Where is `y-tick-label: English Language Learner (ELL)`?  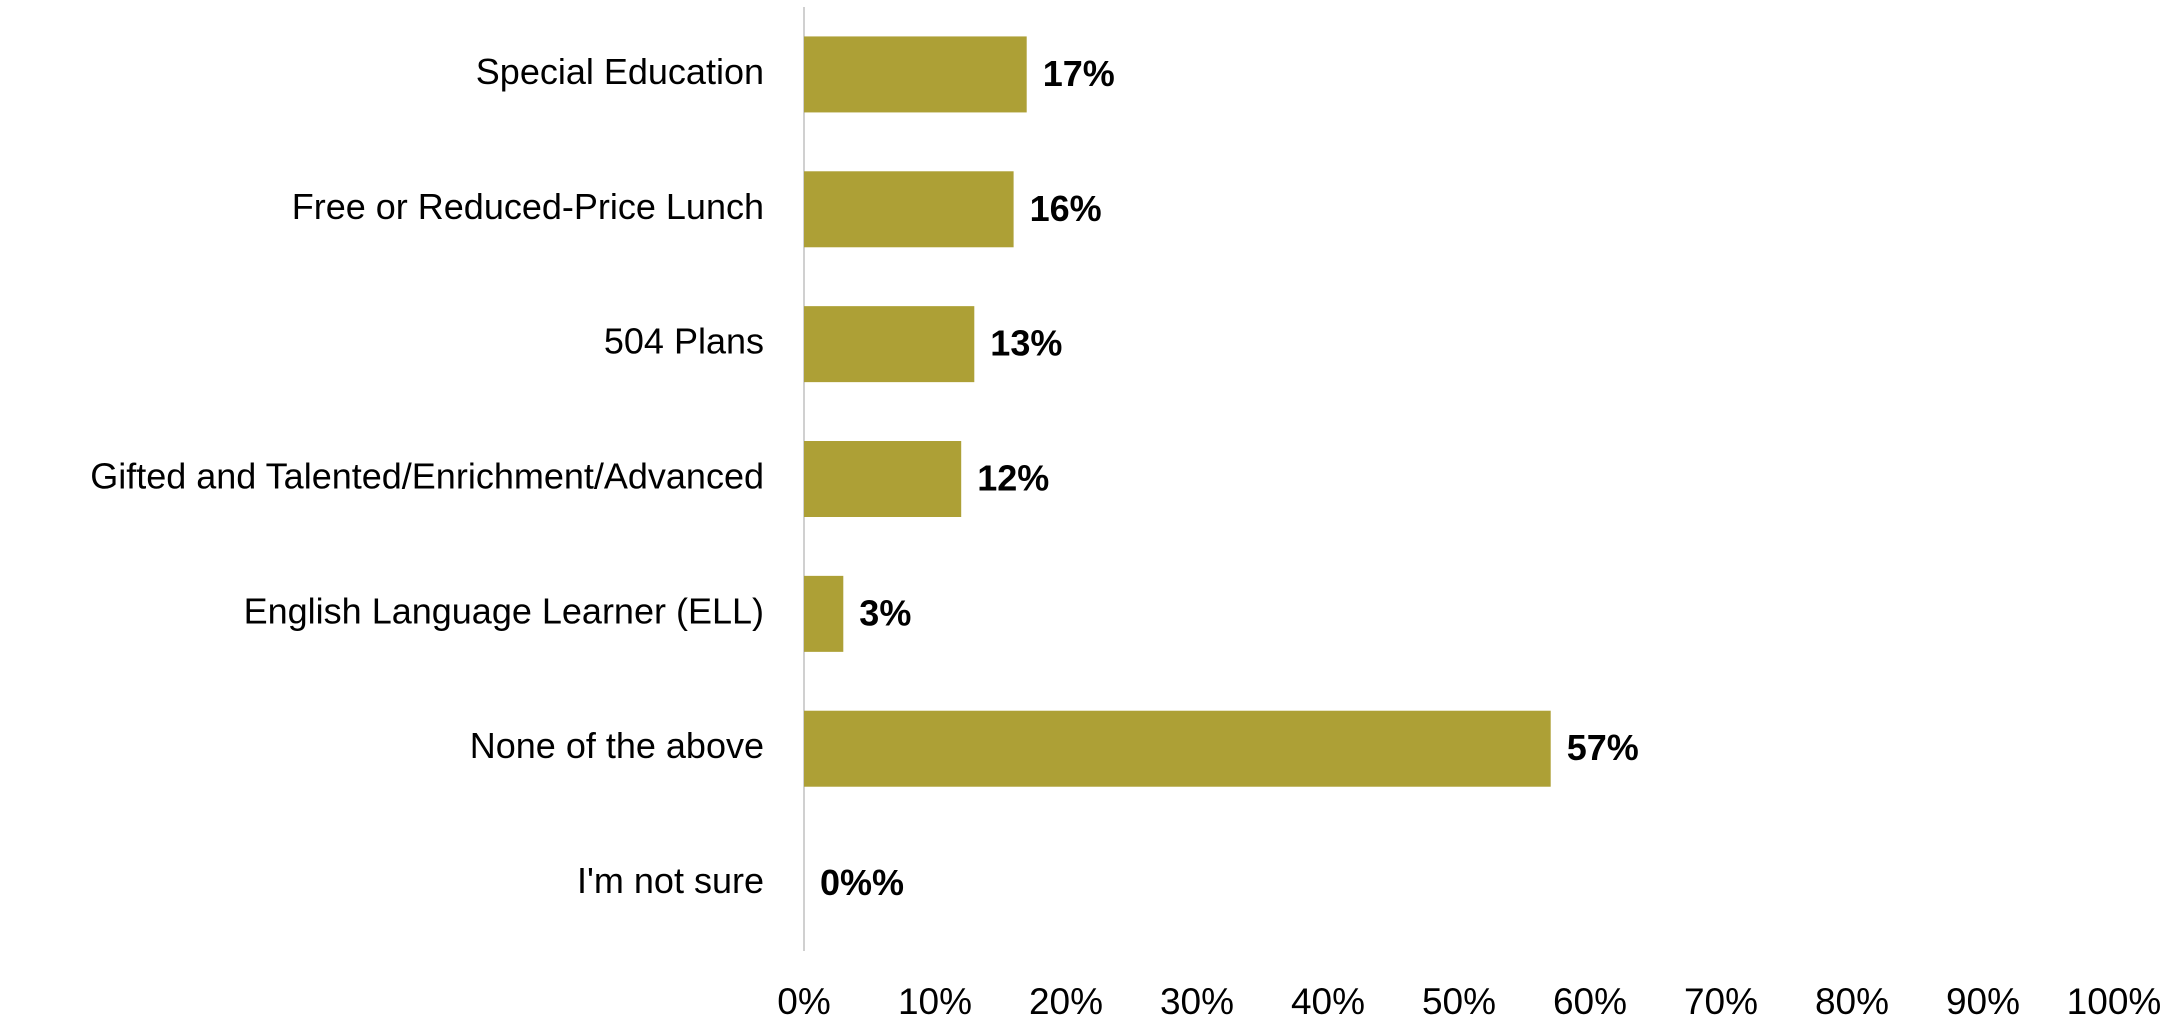 y-tick-label: English Language Learner (ELL) is located at coordinates (504, 610).